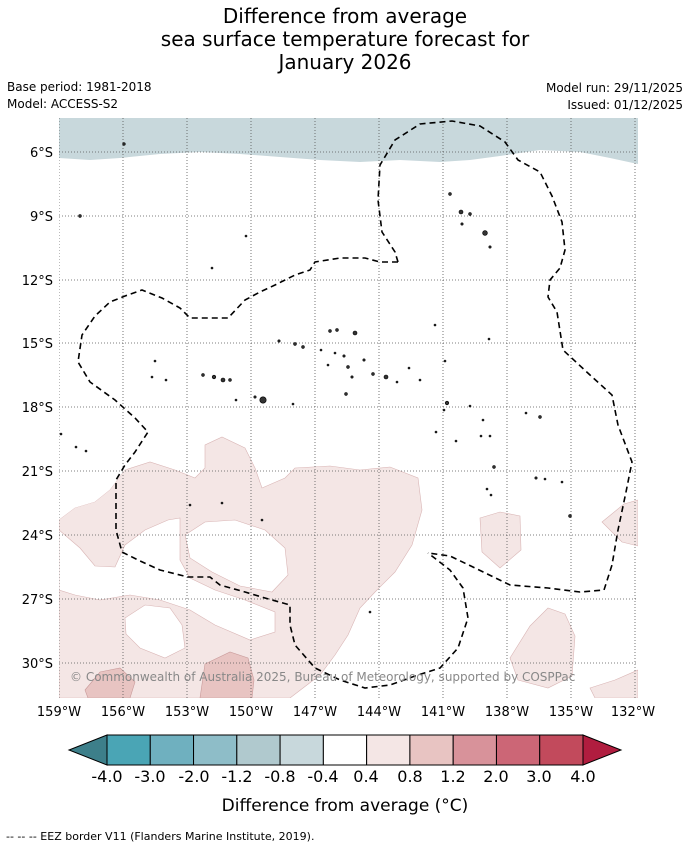 This screenshot has width=690, height=850. Describe the element at coordinates (345, 16) in the screenshot. I see `title-line-1: Difference from average` at that location.